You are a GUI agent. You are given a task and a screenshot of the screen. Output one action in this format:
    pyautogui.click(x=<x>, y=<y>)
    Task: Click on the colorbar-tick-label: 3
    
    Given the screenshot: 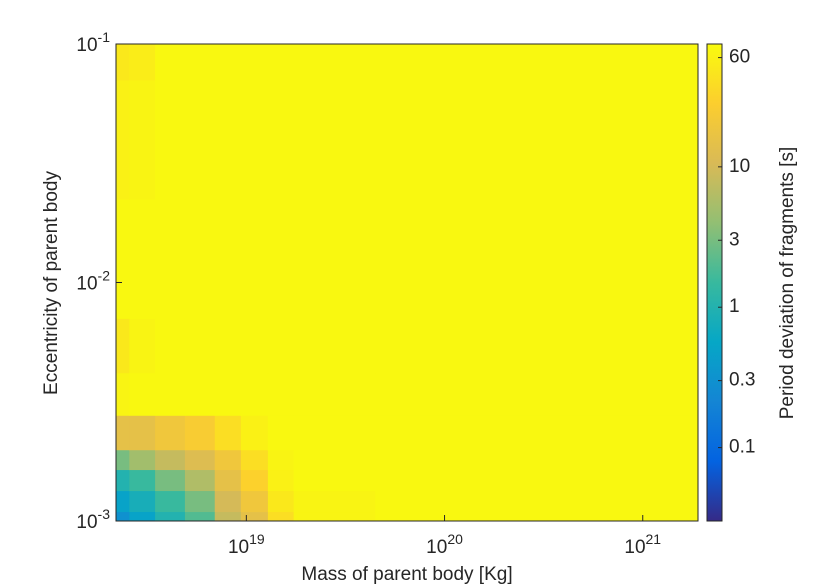 What is the action you would take?
    pyautogui.click(x=734, y=239)
    